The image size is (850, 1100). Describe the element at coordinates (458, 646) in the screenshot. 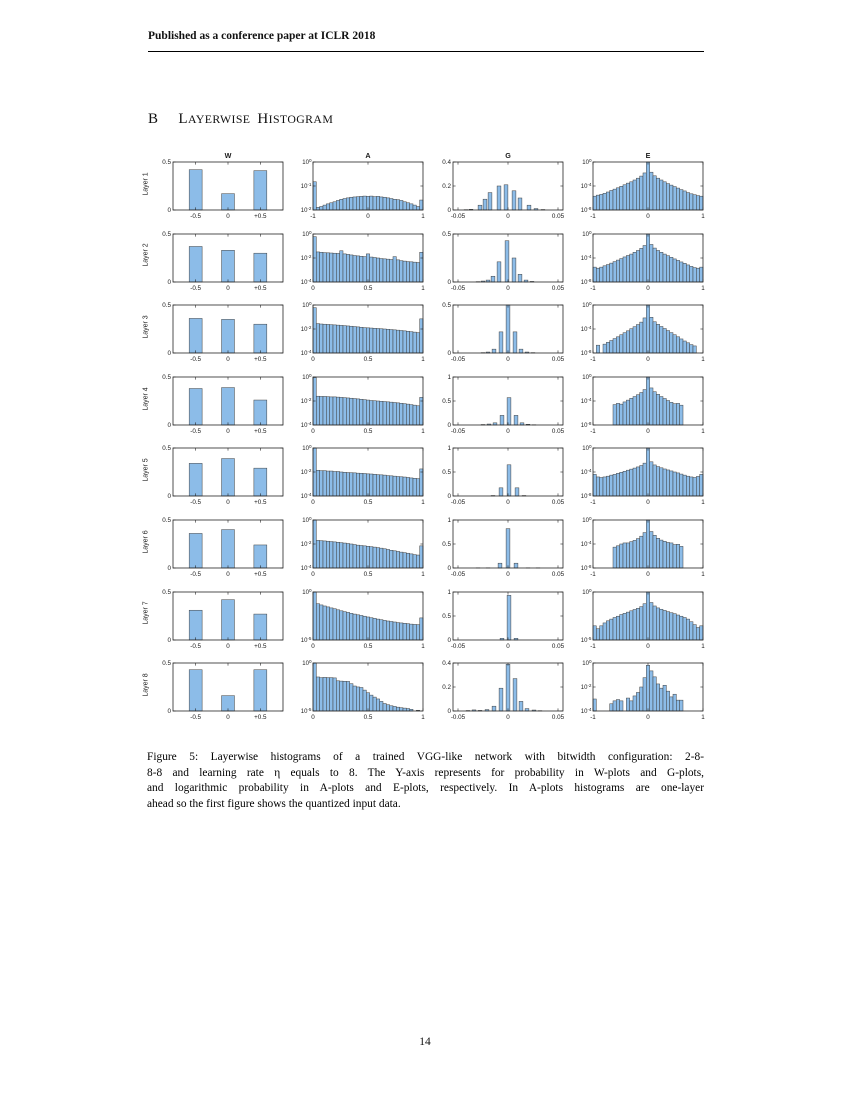

I see `x-tick-label: -0.05` at that location.